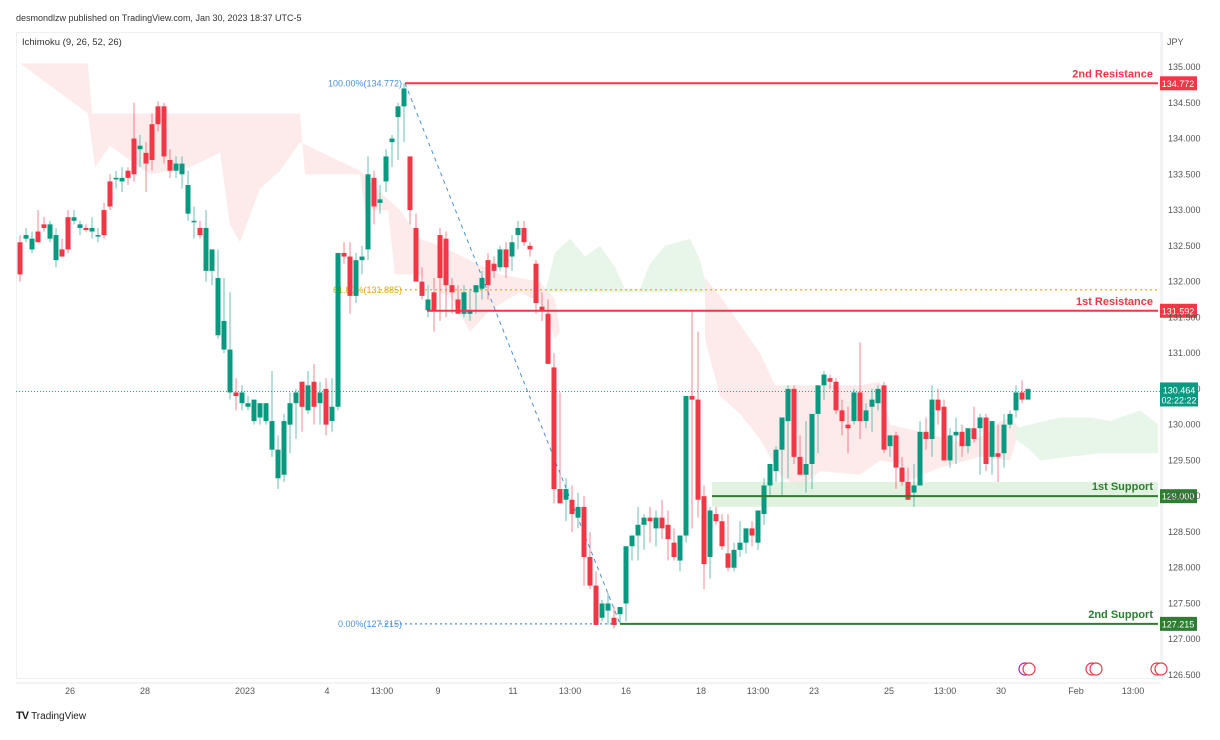  What do you see at coordinates (1184, 174) in the screenshot?
I see `y-axis-tick: 133.500` at bounding box center [1184, 174].